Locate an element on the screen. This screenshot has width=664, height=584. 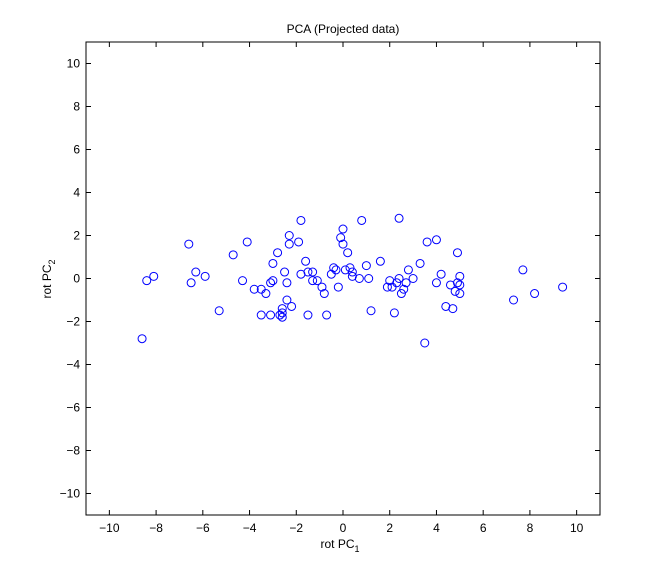
x-tick-label: −10 is located at coordinates (109, 528).